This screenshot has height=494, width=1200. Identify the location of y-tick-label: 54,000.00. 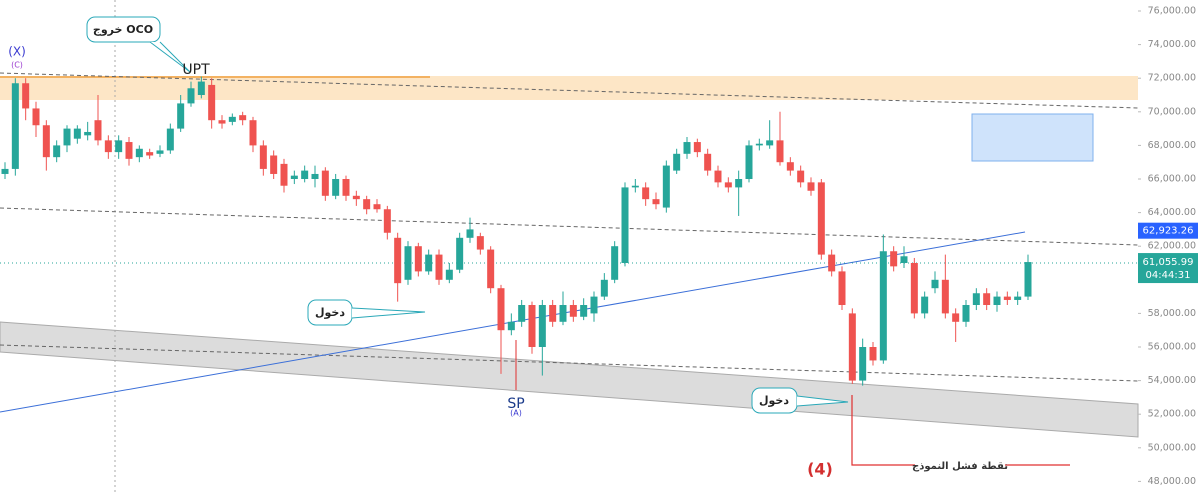
(1172, 380).